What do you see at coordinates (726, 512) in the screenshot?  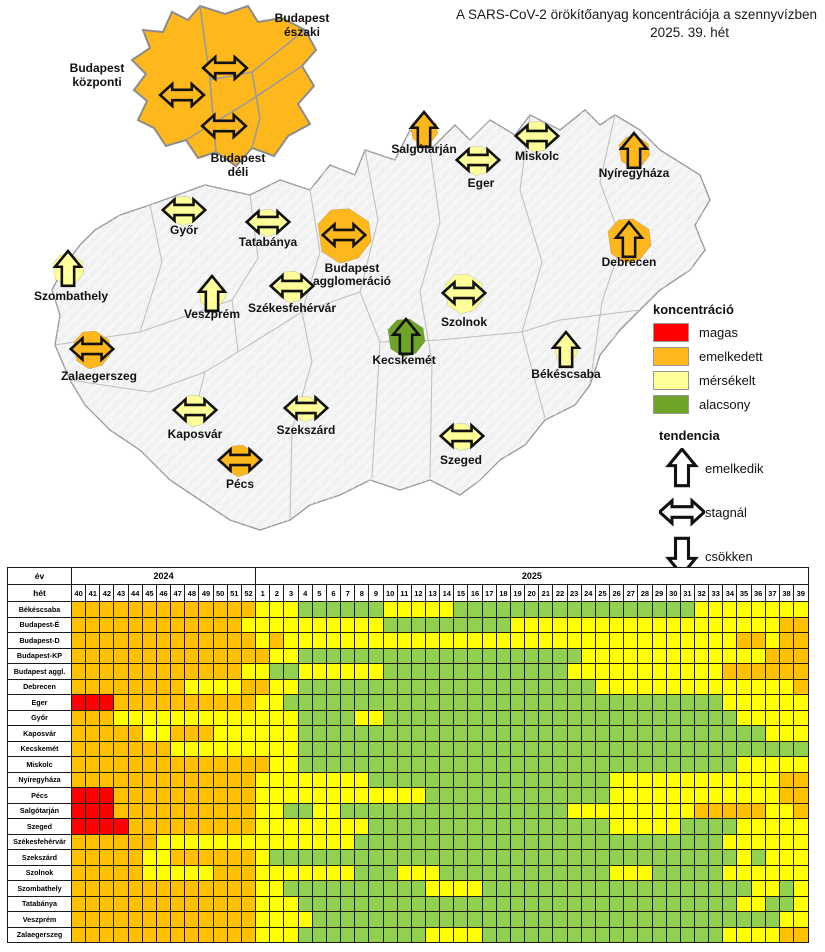 I see `legend-trend-label: stagnál` at bounding box center [726, 512].